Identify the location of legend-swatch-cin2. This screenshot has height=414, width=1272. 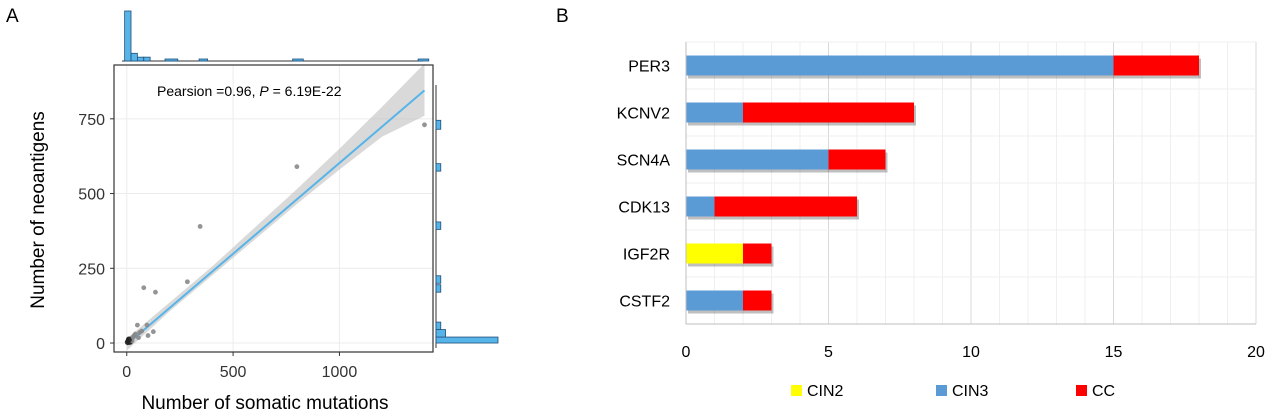
(796, 390).